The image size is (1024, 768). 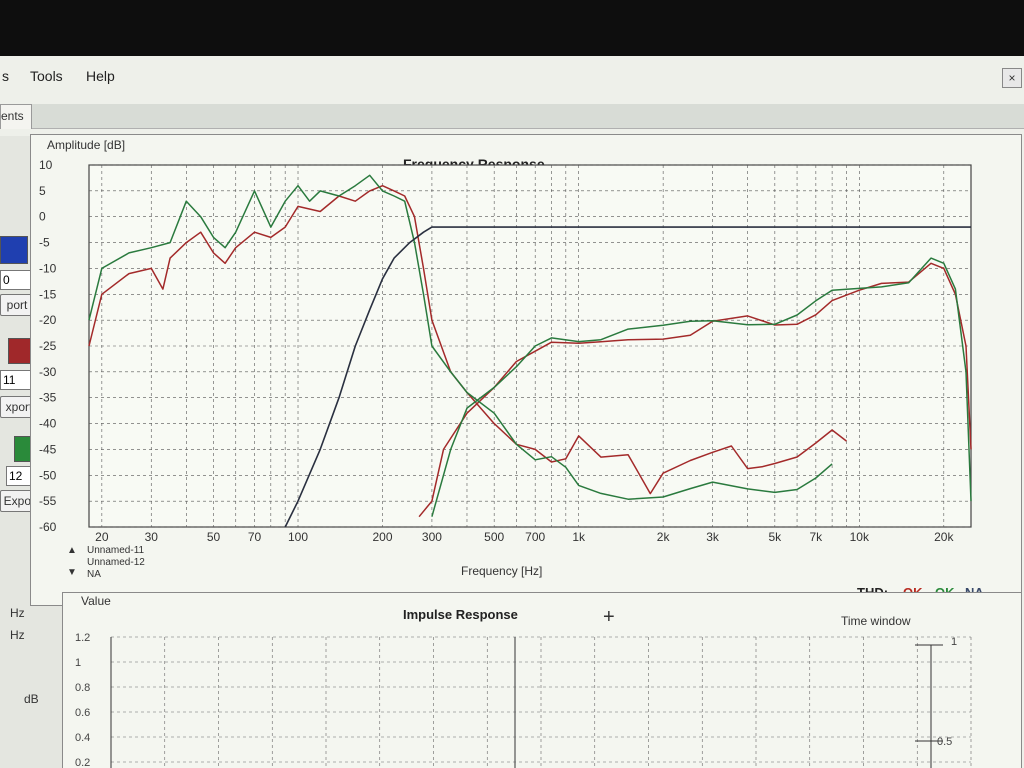 What do you see at coordinates (512, 116) in the screenshot?
I see `tab-strip: ents` at bounding box center [512, 116].